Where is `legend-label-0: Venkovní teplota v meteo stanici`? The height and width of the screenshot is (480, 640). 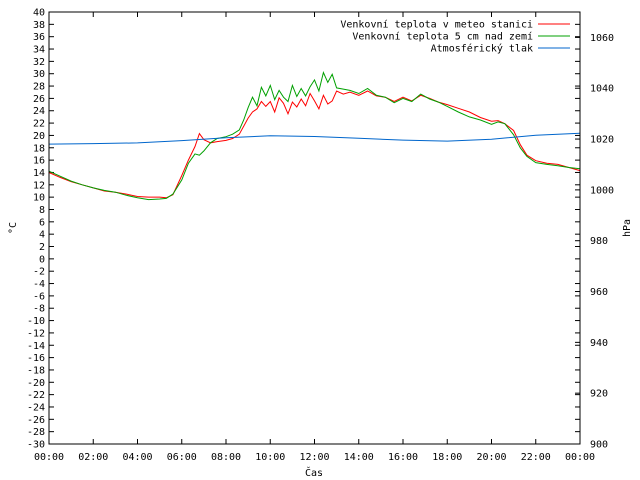 legend-label-0: Venkovní teplota v meteo stanici is located at coordinates (436, 25).